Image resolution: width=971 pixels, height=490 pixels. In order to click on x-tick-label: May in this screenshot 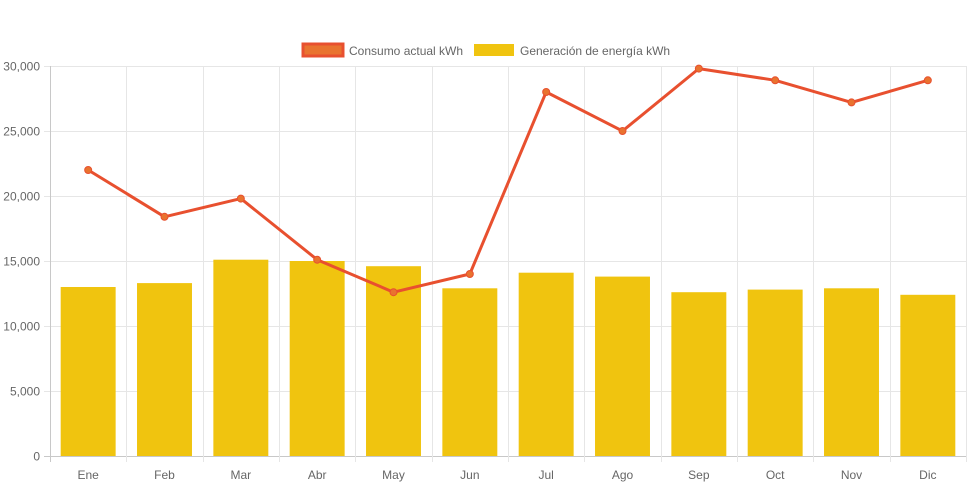, I will do `click(393, 475)`.